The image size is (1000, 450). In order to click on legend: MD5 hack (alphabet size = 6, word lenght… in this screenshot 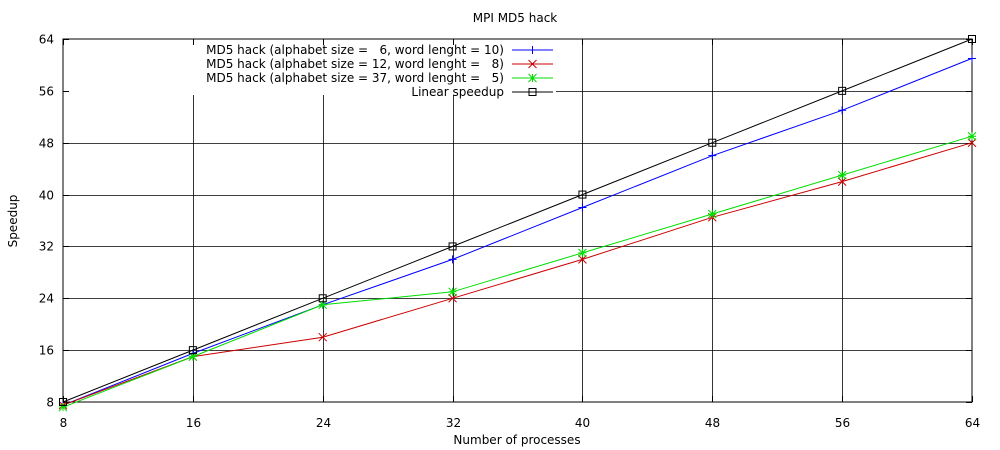, I will do `click(379, 71)`.